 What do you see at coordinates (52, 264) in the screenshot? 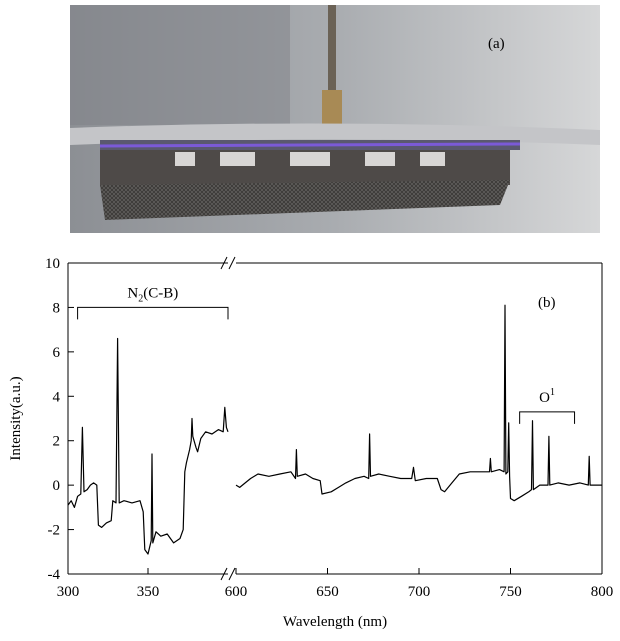
I see `y-tick-label: 10` at bounding box center [52, 264].